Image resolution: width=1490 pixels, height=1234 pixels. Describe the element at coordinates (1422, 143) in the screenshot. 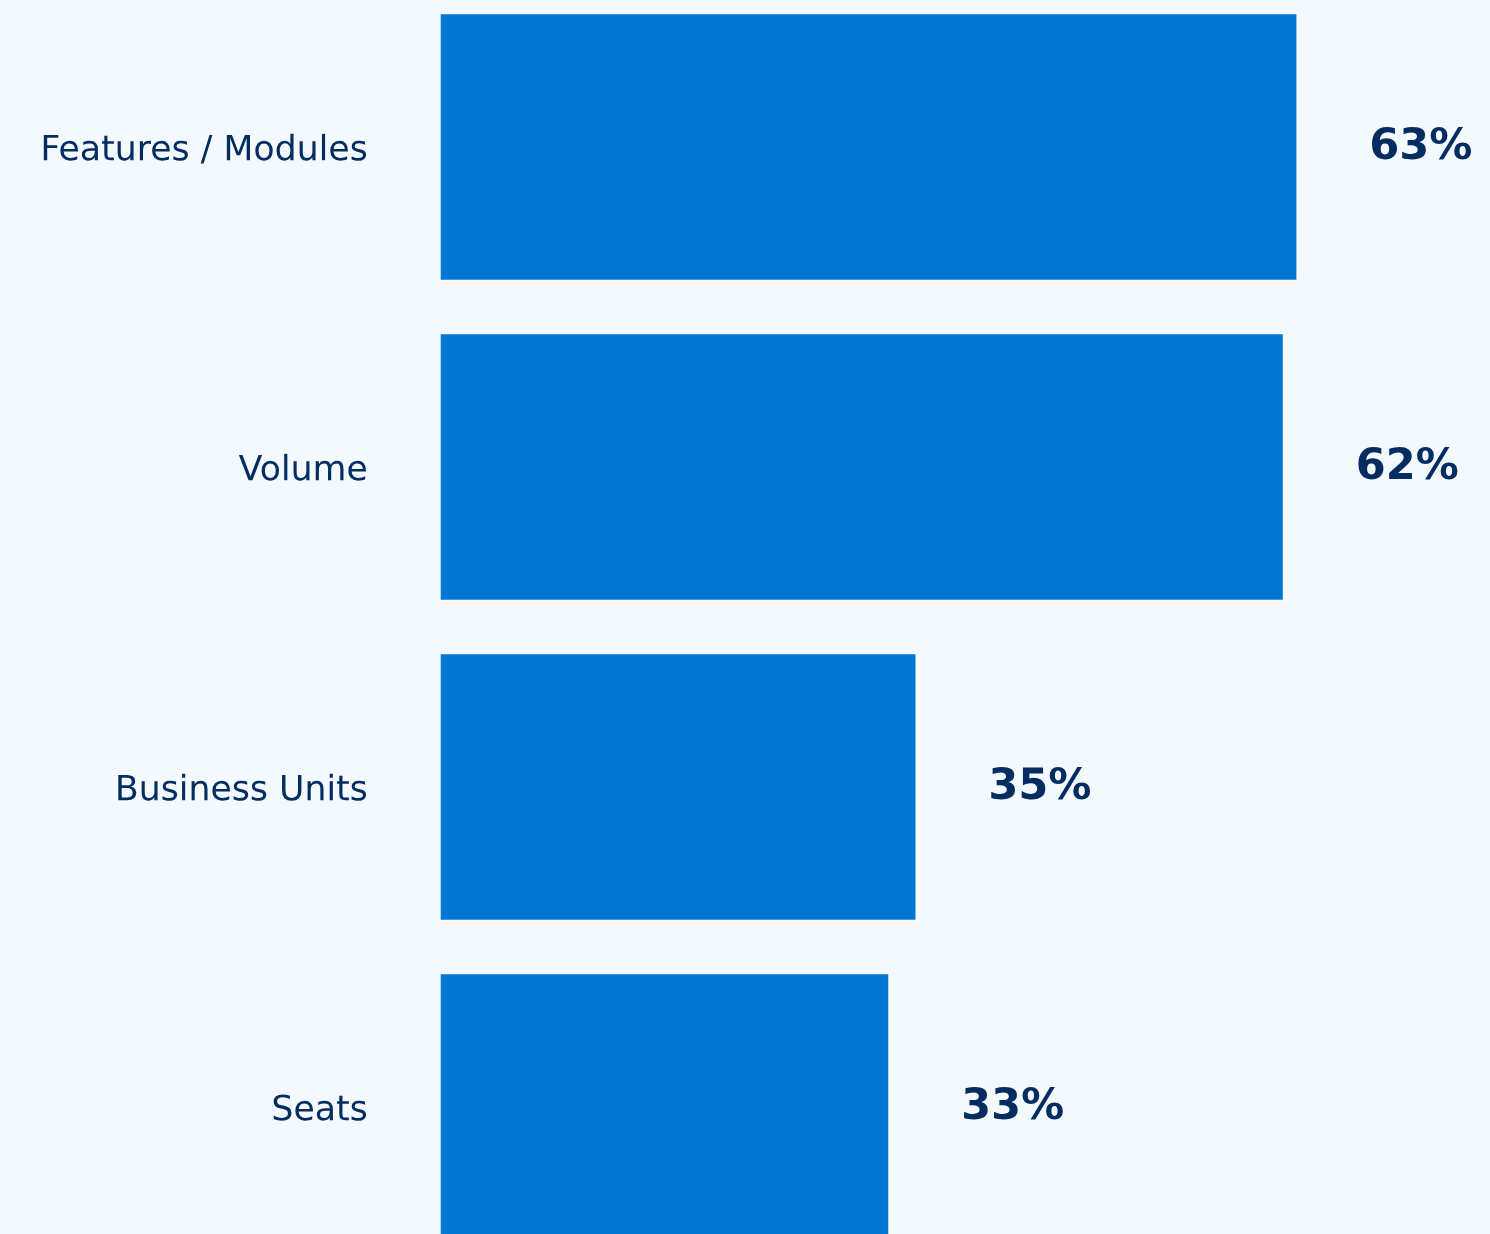

I see `data-label: 63%` at that location.